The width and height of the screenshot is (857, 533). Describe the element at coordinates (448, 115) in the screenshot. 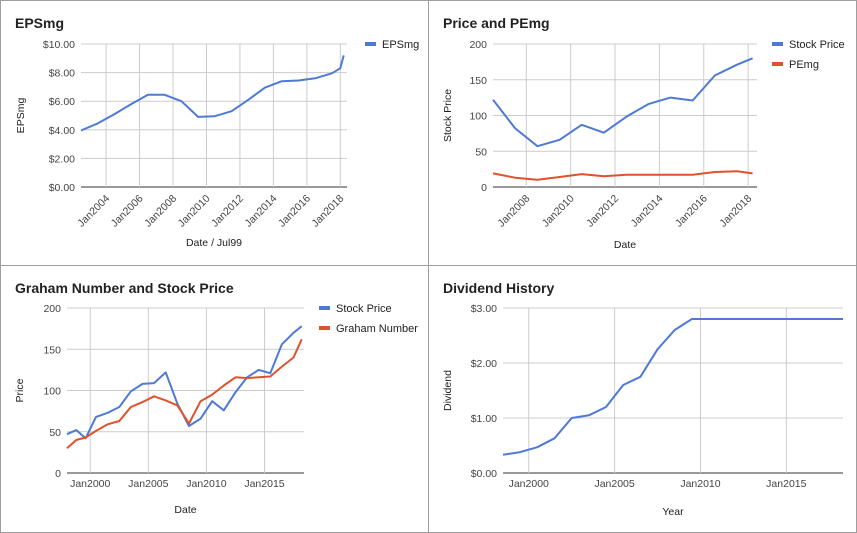

I see `y-axis-label: Stock Price` at that location.